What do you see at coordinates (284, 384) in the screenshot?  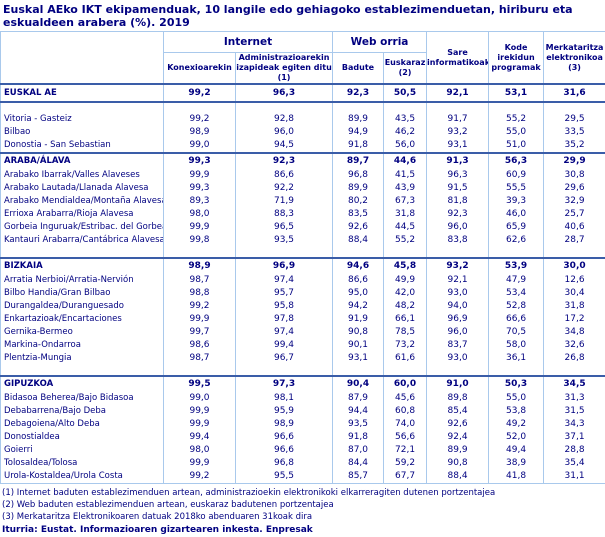 I see `cell-value: 97,3` at bounding box center [284, 384].